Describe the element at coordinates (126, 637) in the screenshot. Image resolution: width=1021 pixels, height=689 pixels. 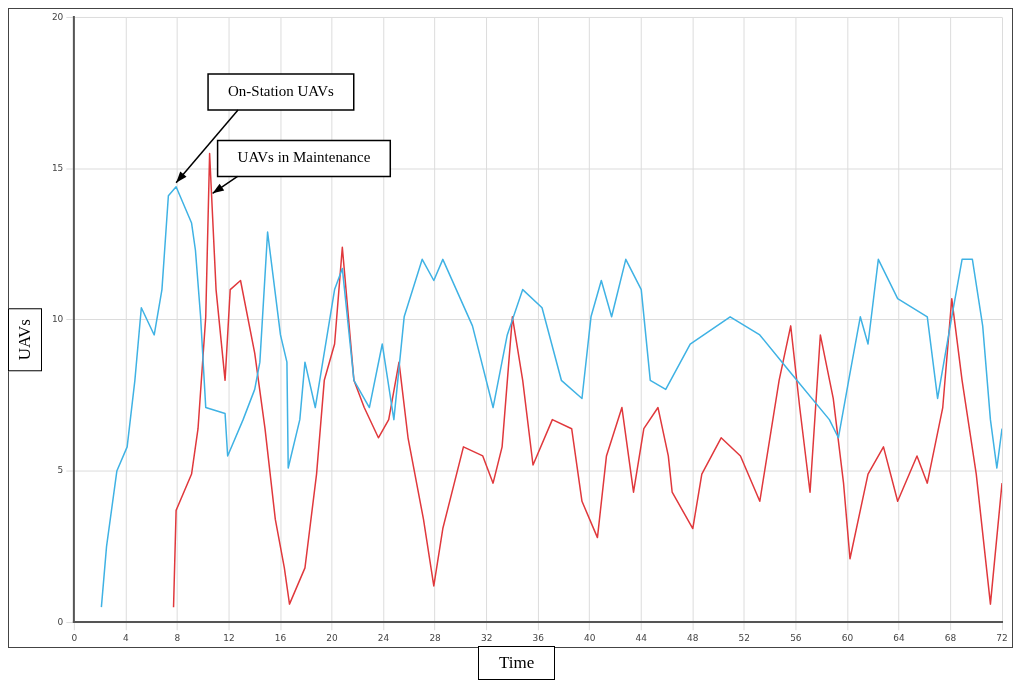
I see `x-tick-label: 4` at that location.